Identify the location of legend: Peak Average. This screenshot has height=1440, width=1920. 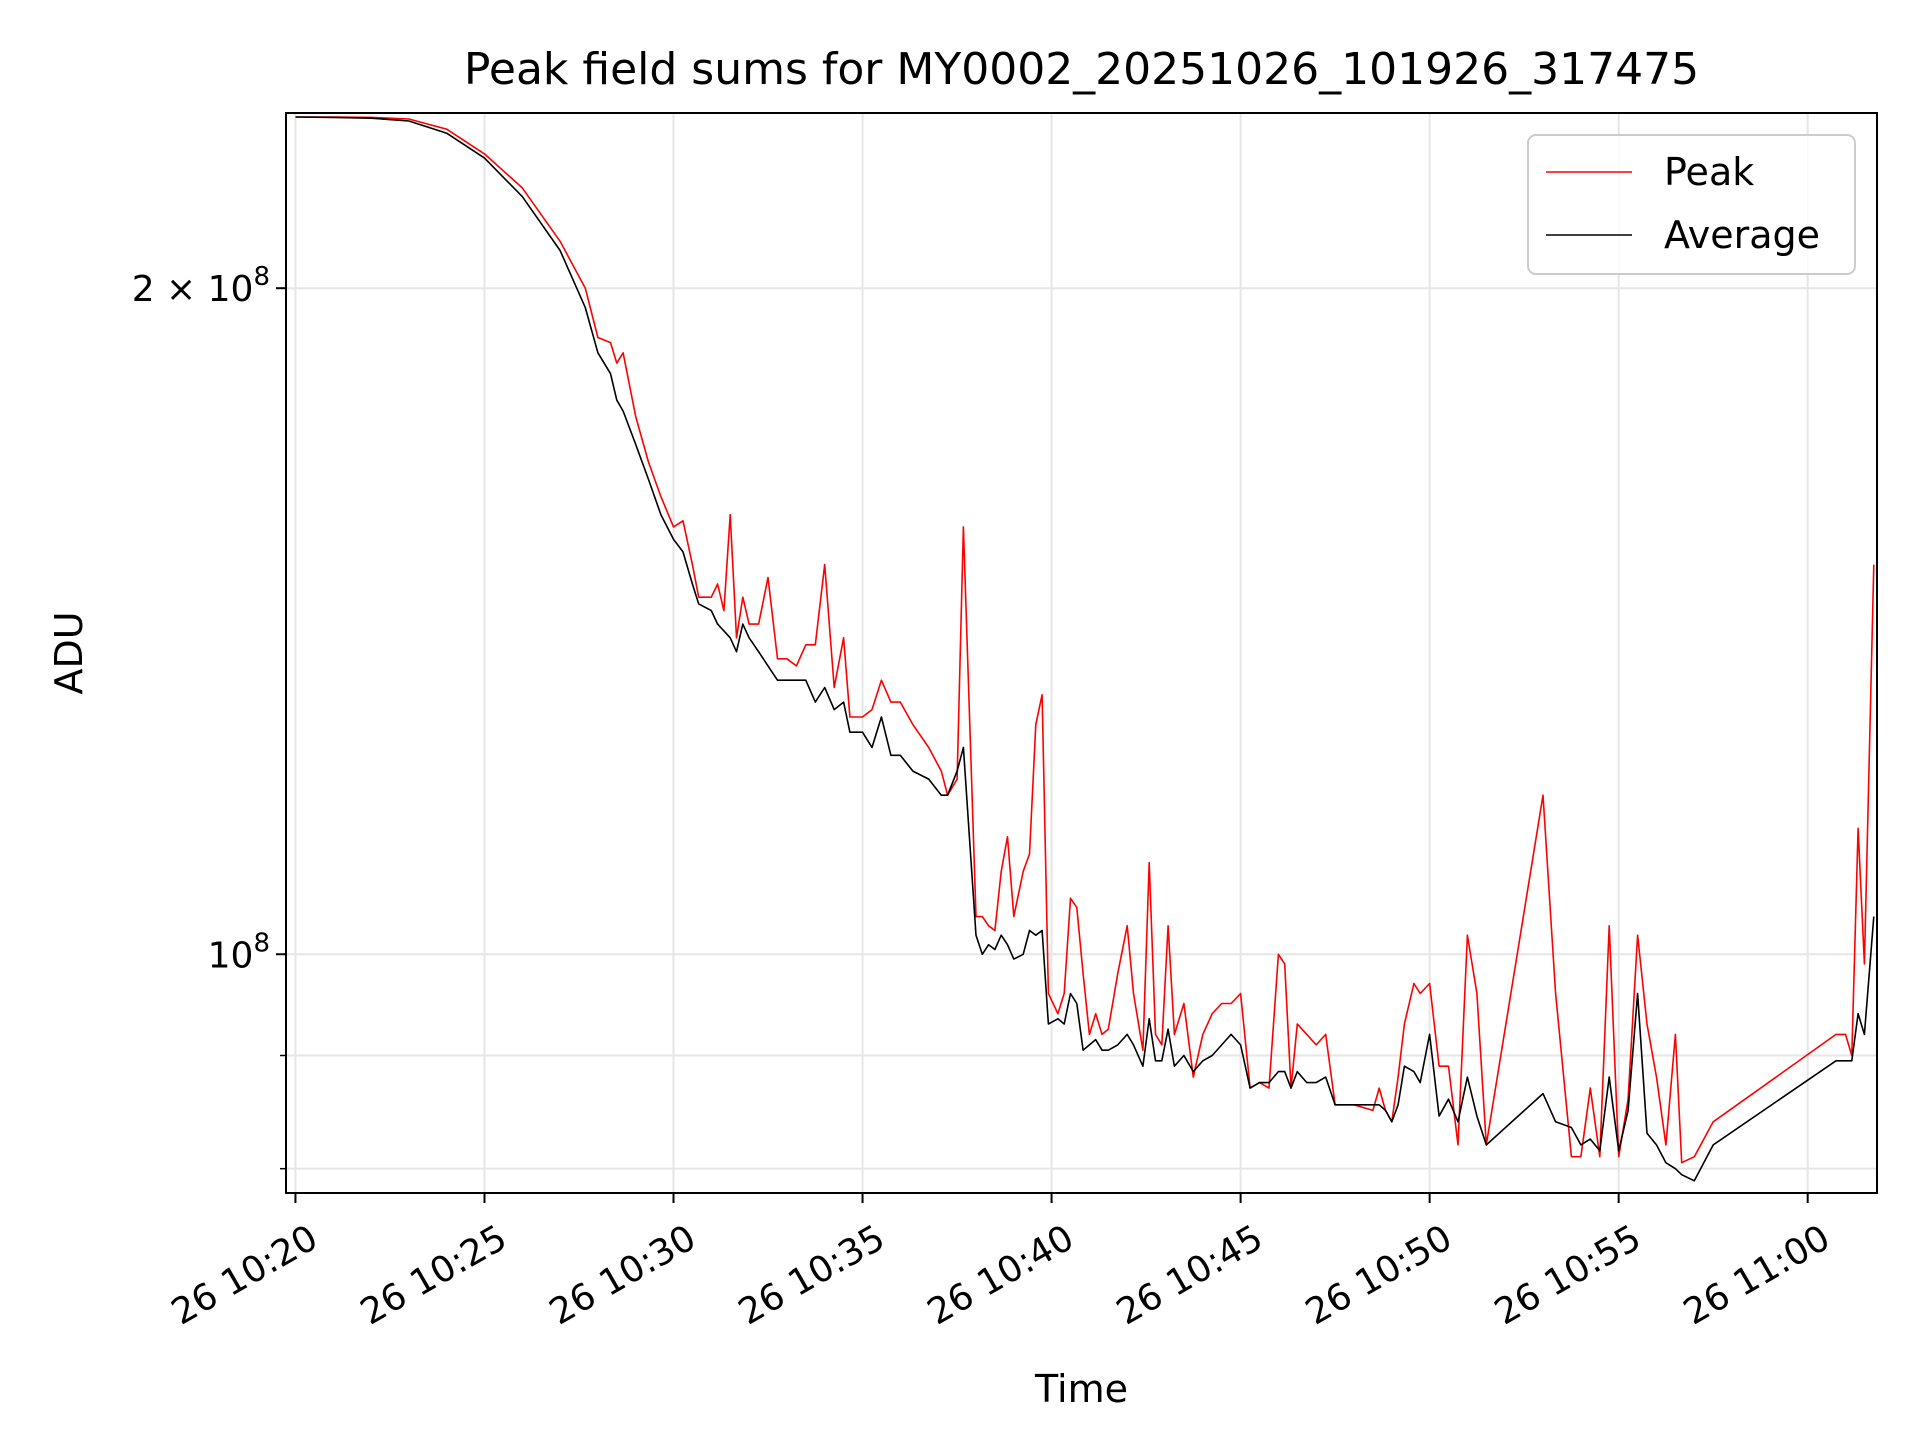
(1691, 204).